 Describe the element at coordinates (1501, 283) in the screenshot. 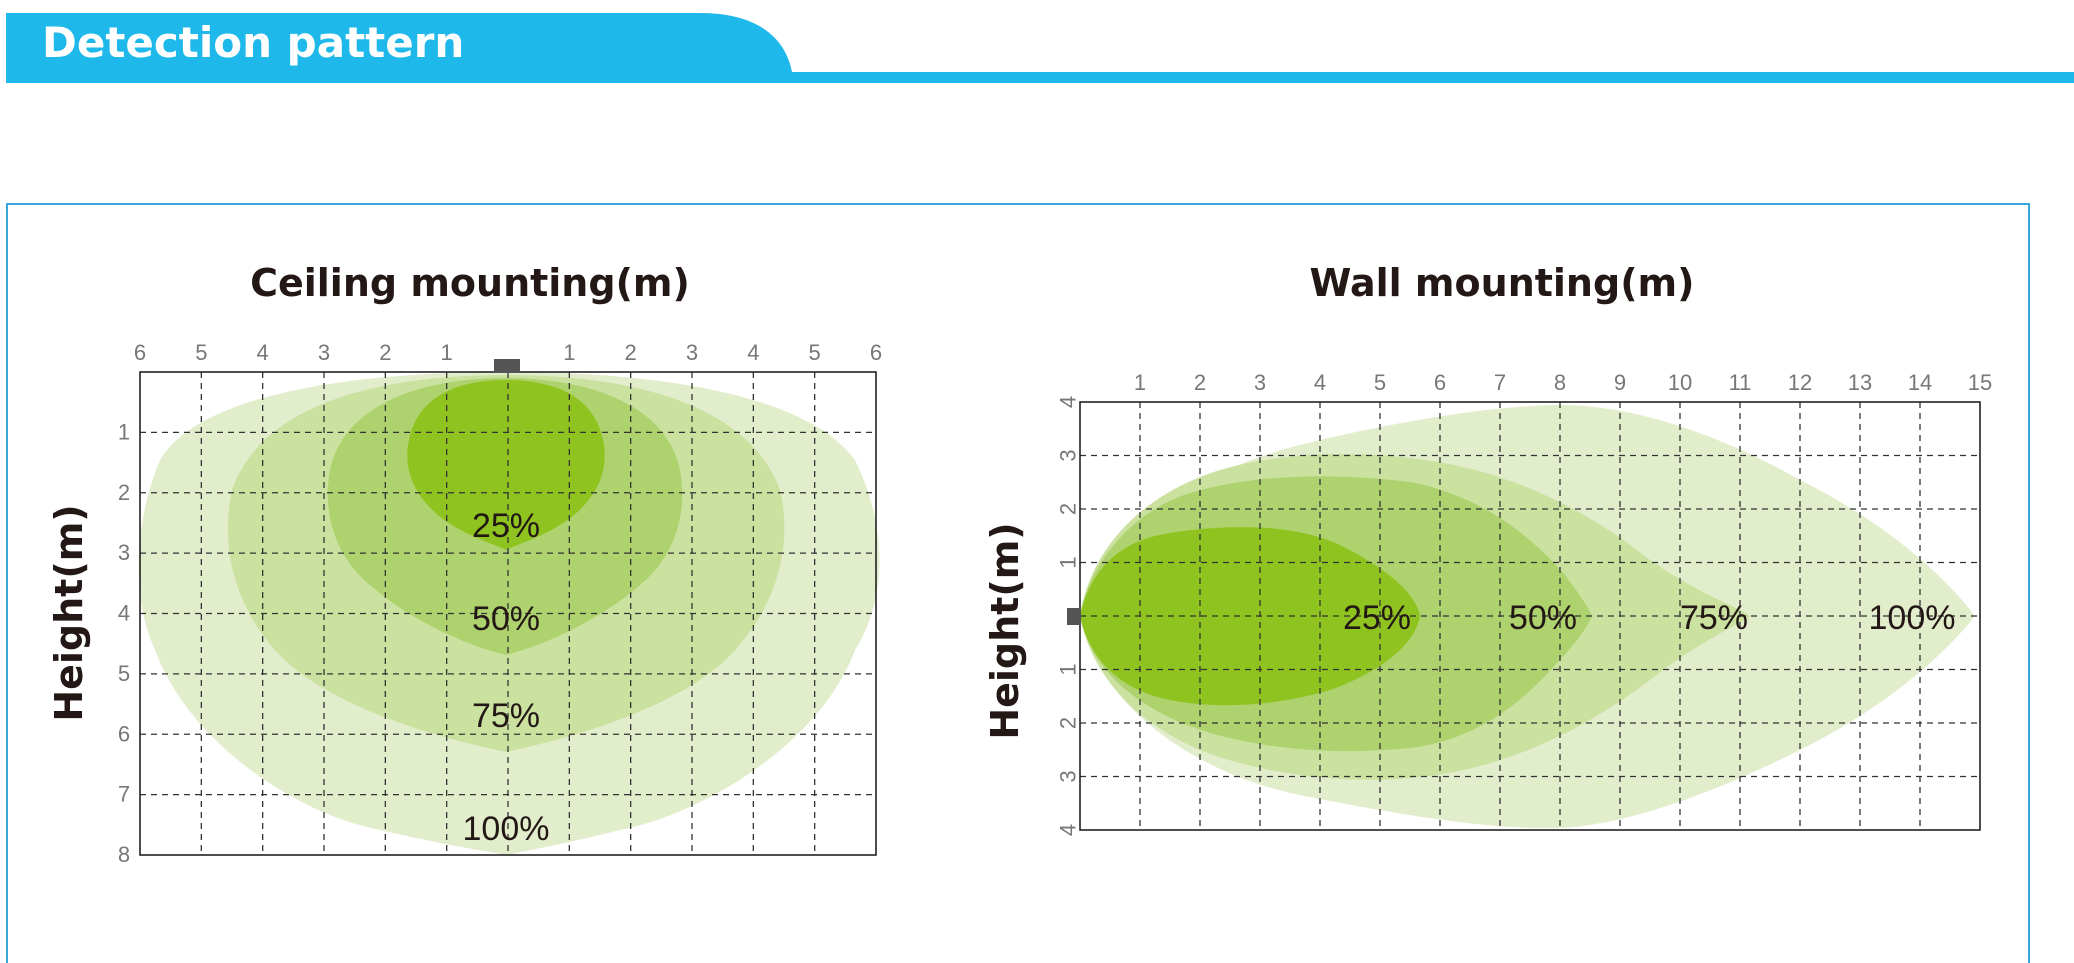

I see `wall-title: Wall mounting(m)` at that location.